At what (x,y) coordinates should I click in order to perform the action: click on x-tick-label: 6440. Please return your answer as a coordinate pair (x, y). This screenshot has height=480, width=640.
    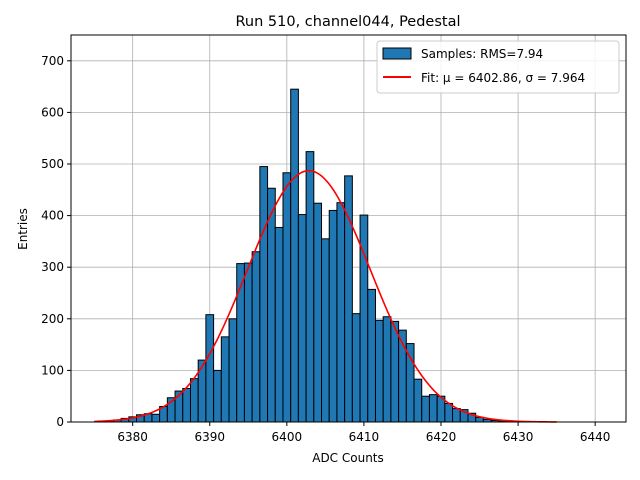
    Looking at the image, I should click on (595, 437).